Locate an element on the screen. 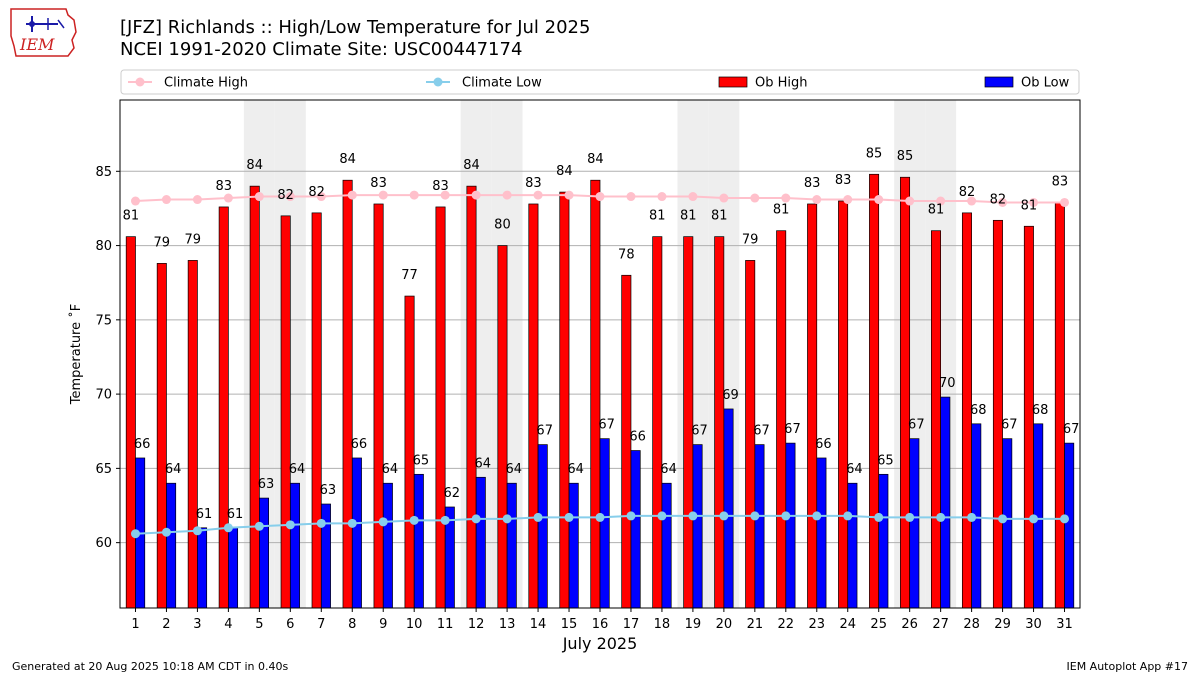 The width and height of the screenshot is (1200, 675). ob-low-label: 65 is located at coordinates (885, 460).